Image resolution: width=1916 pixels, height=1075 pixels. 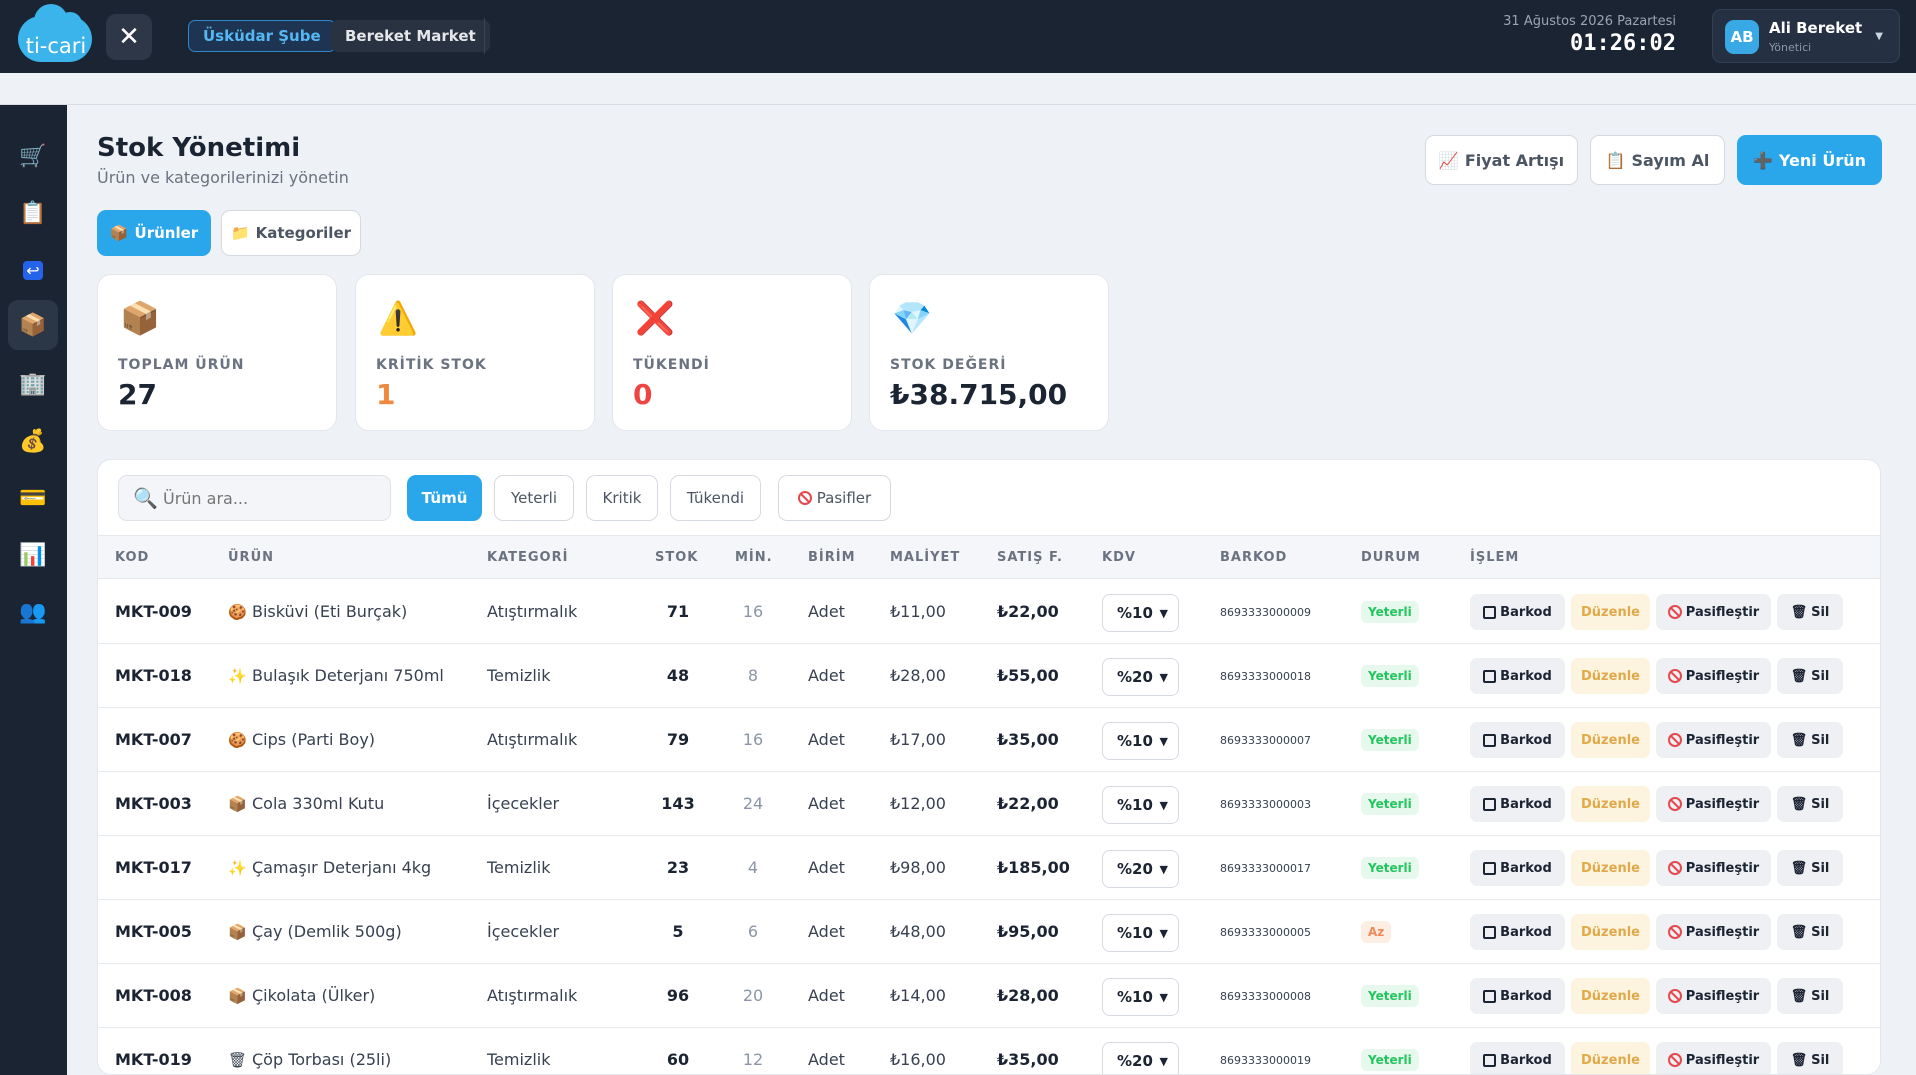 I want to click on sidebar-item-stock: 📦, so click(x=33, y=325).